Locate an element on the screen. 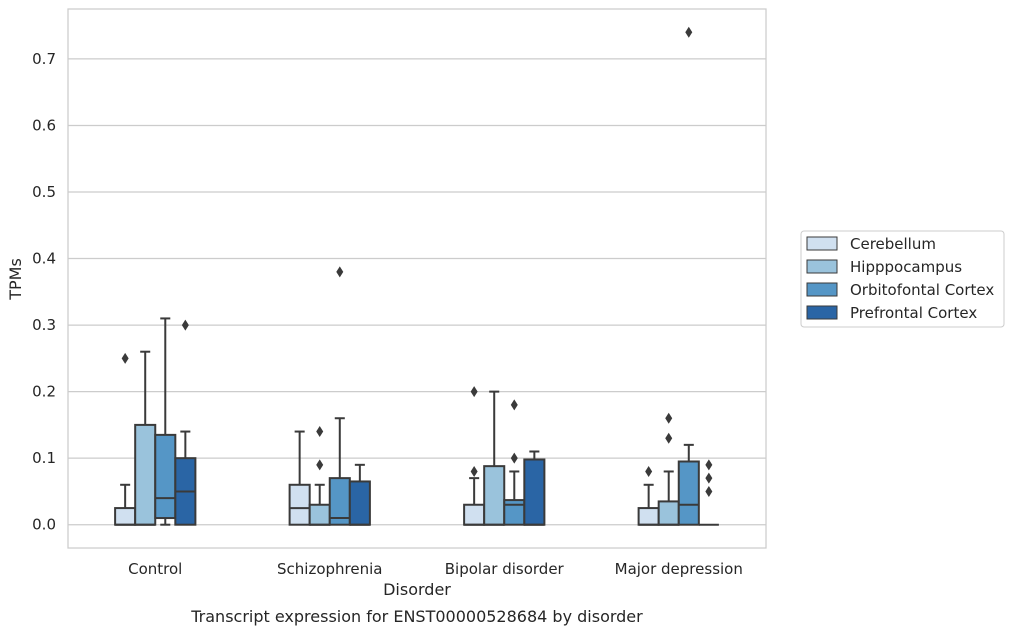 The width and height of the screenshot is (1014, 634). x-tick-label: Control is located at coordinates (155, 569).